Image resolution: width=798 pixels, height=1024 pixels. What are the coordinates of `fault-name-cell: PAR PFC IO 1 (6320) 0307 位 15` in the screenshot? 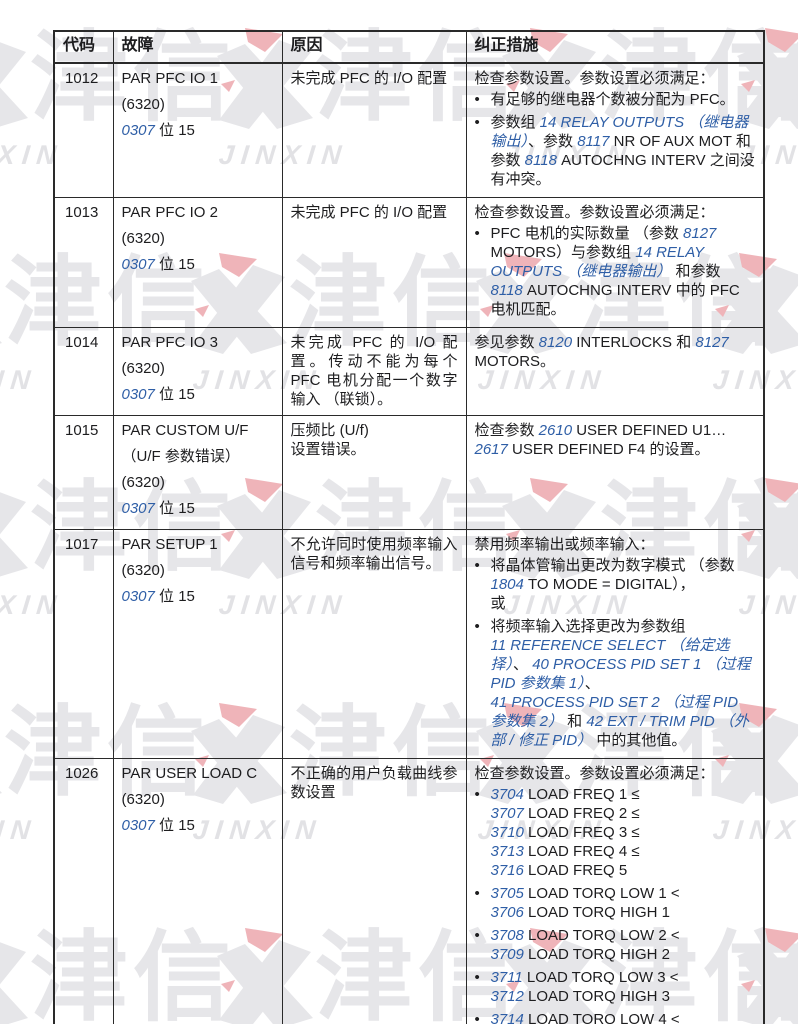 It's located at (197, 130).